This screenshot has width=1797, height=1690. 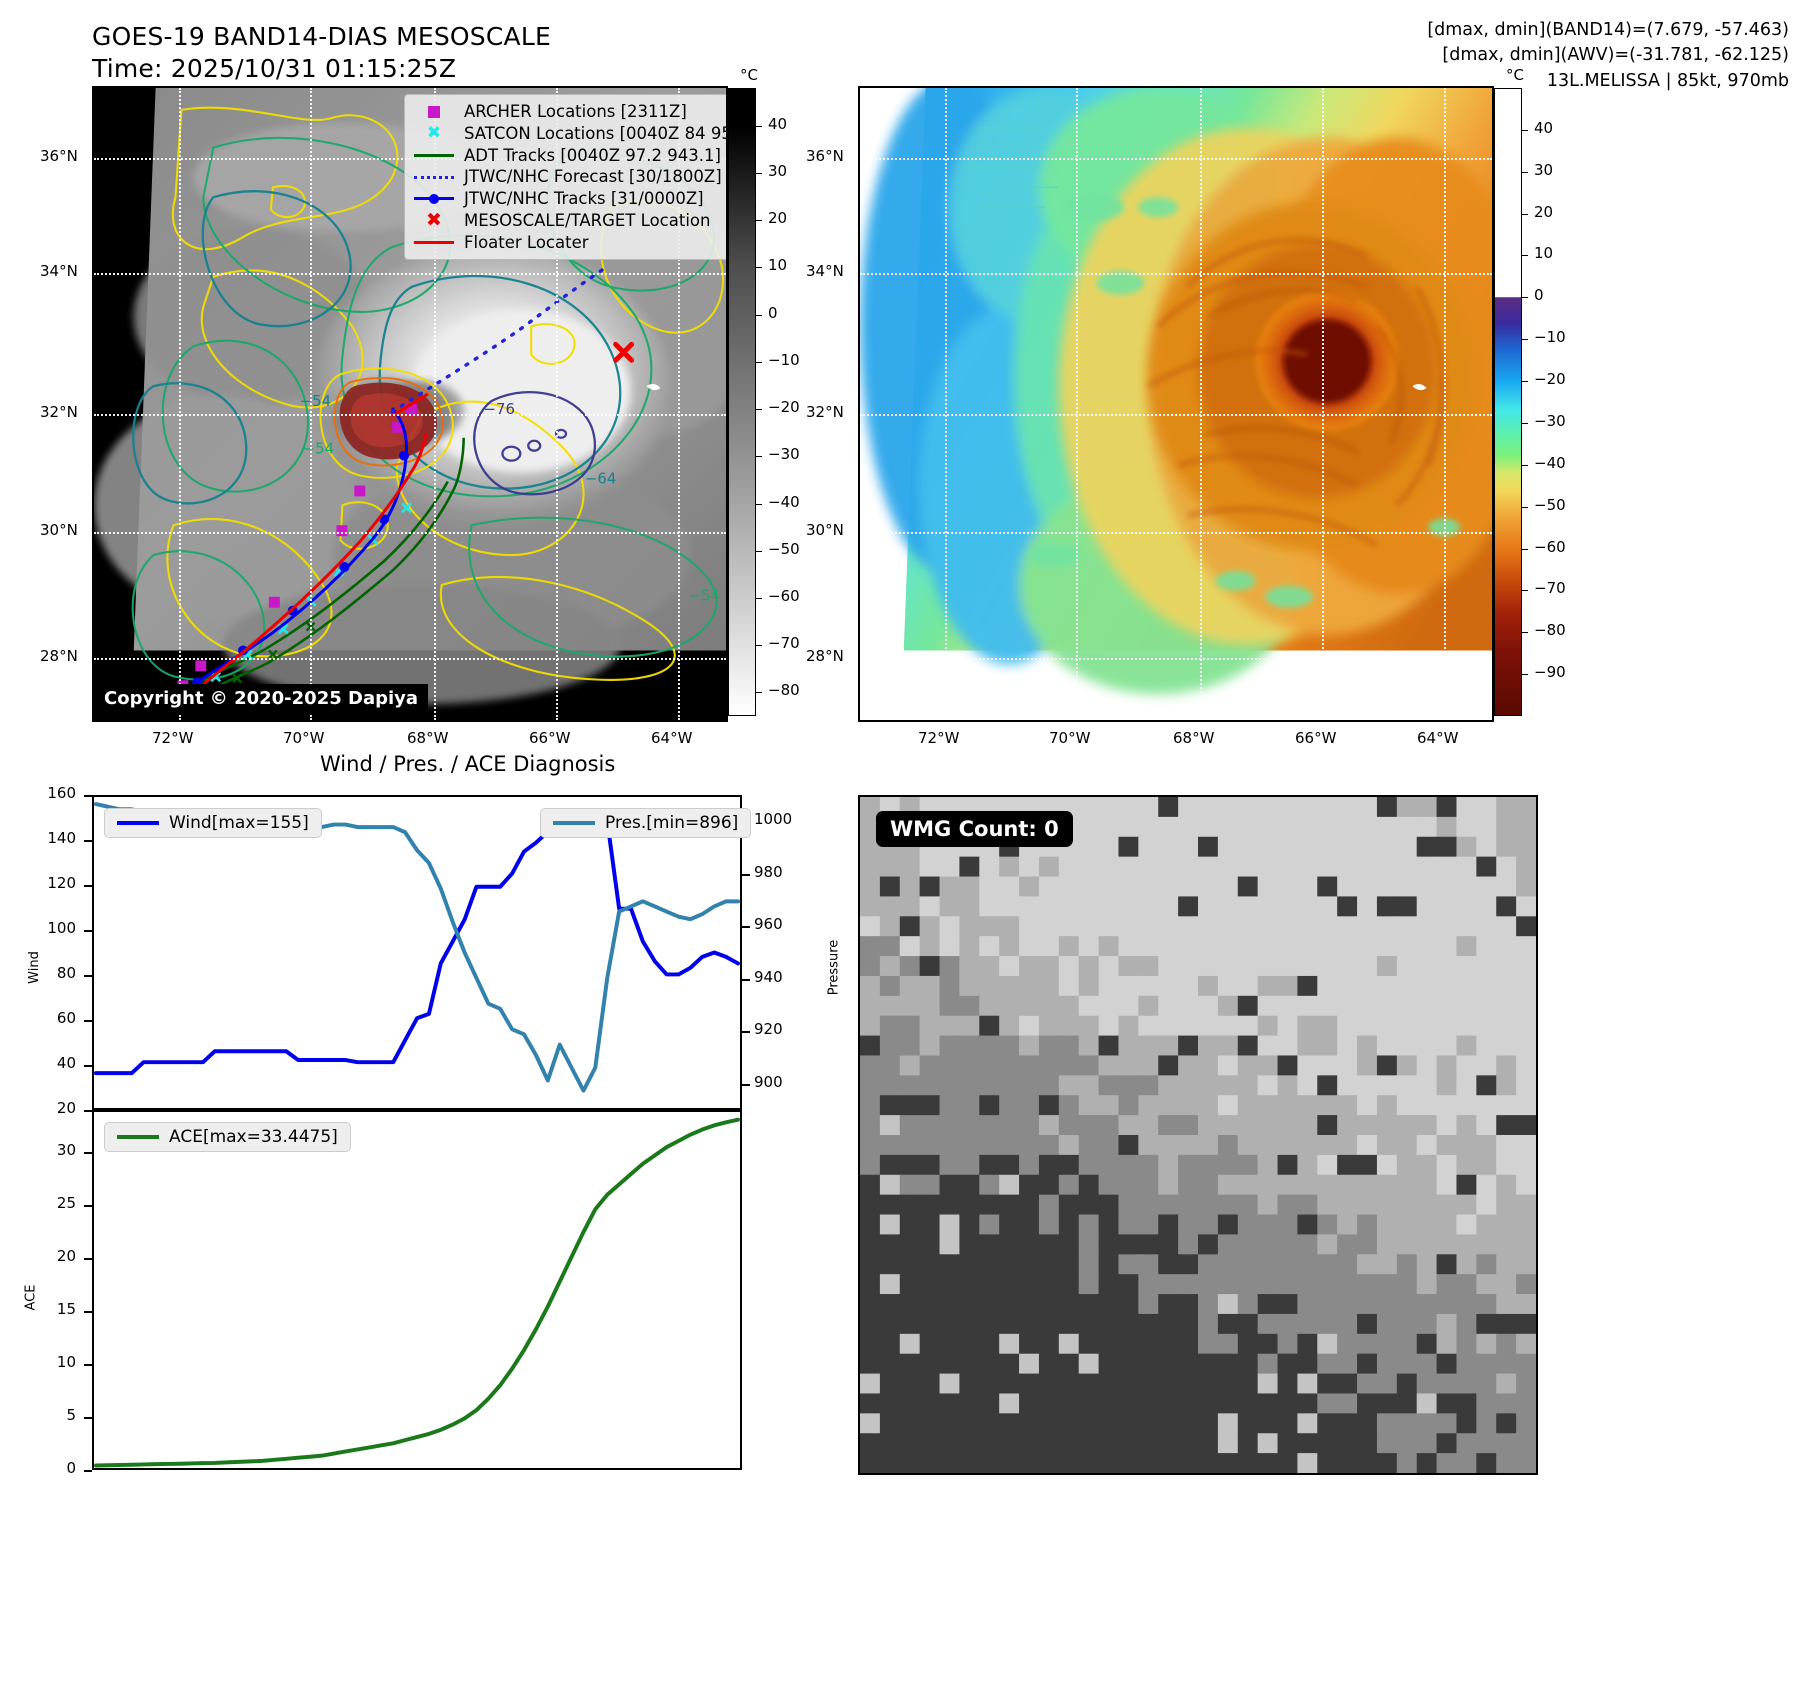 What do you see at coordinates (749, 75) in the screenshot?
I see `left-colorbar-unit: °C` at bounding box center [749, 75].